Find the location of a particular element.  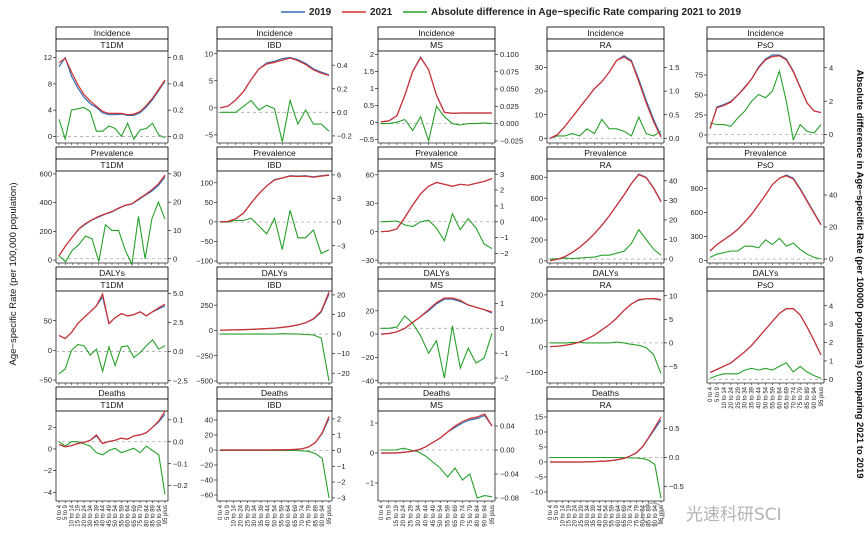

left-tick-label: 400 is located at coordinates (536, 219).